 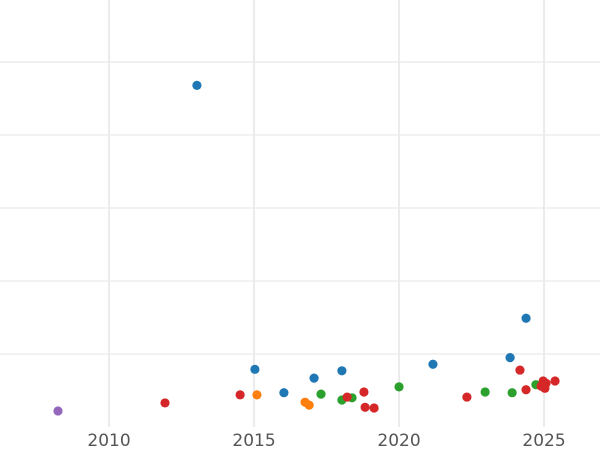 What do you see at coordinates (108, 440) in the screenshot?
I see `x-tick-label: 2010` at bounding box center [108, 440].